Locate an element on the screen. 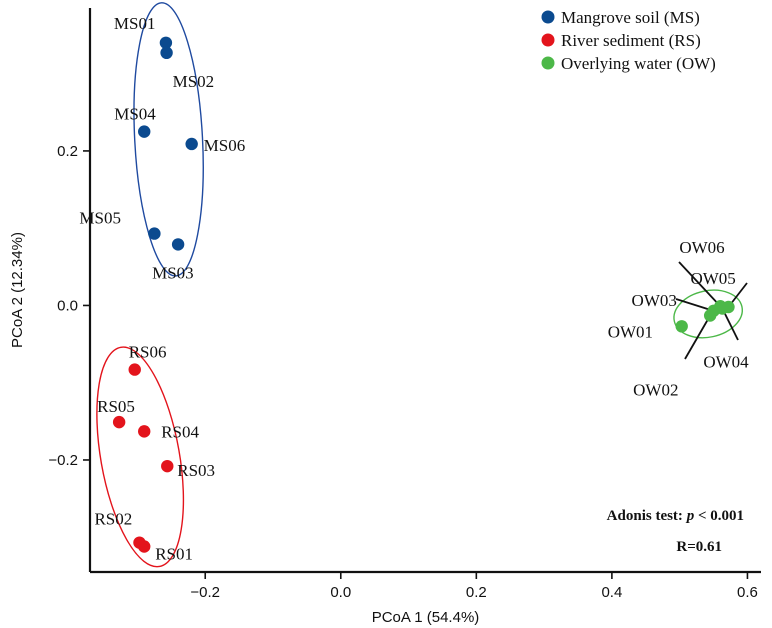 This screenshot has height=628, width=772. x-tick-label: −0.2 is located at coordinates (205, 592).